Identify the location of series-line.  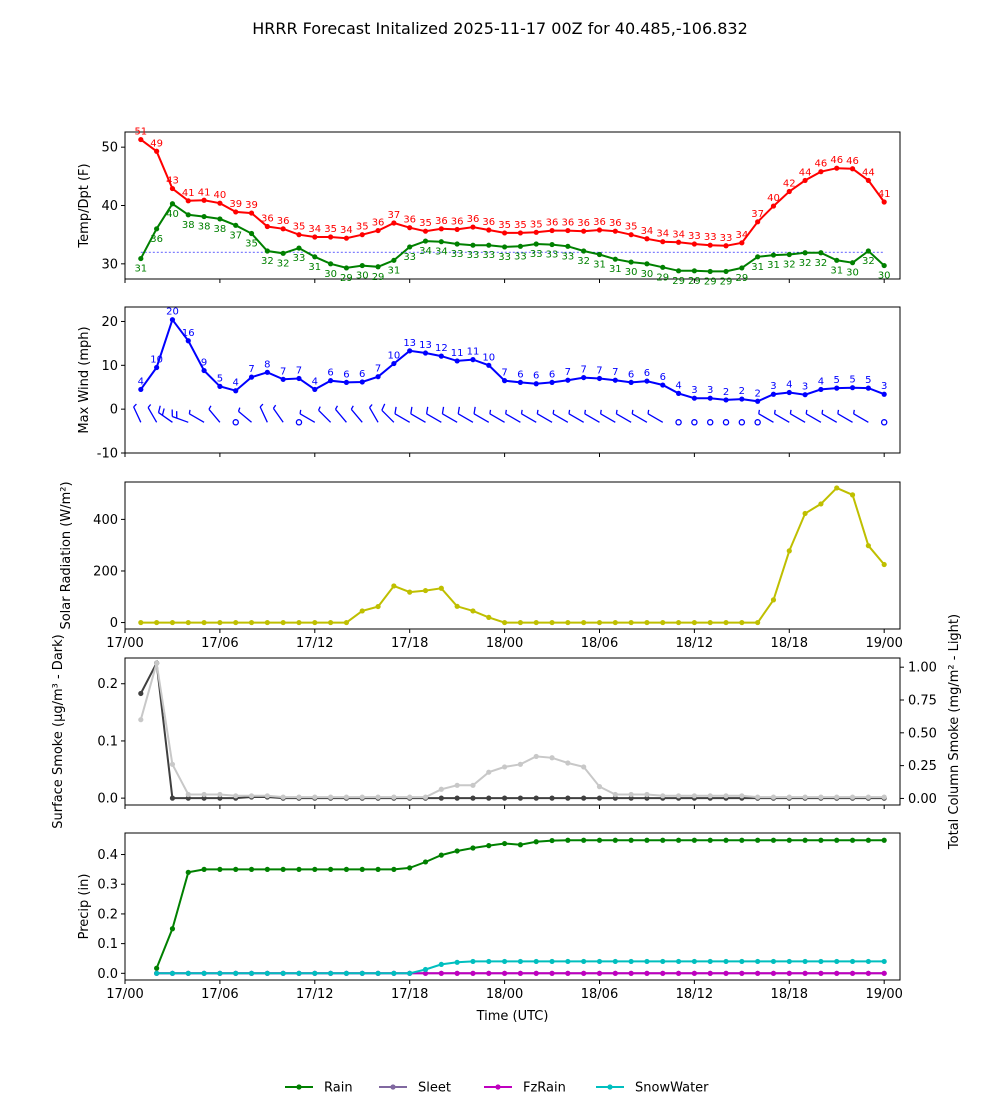
(512, 555).